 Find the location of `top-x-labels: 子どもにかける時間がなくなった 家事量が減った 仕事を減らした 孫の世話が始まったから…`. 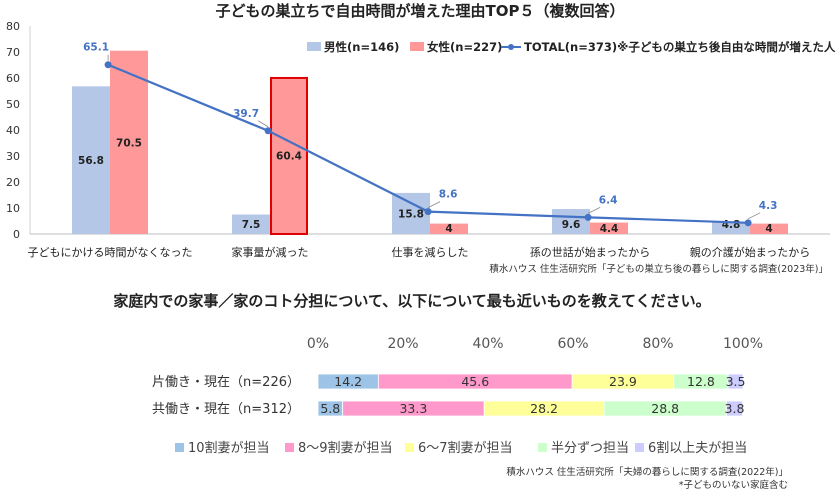

top-x-labels: 子どもにかける時間がなくなった 家事量が減った 仕事を減らした 孫の世話が始まったから… is located at coordinates (419, 252).